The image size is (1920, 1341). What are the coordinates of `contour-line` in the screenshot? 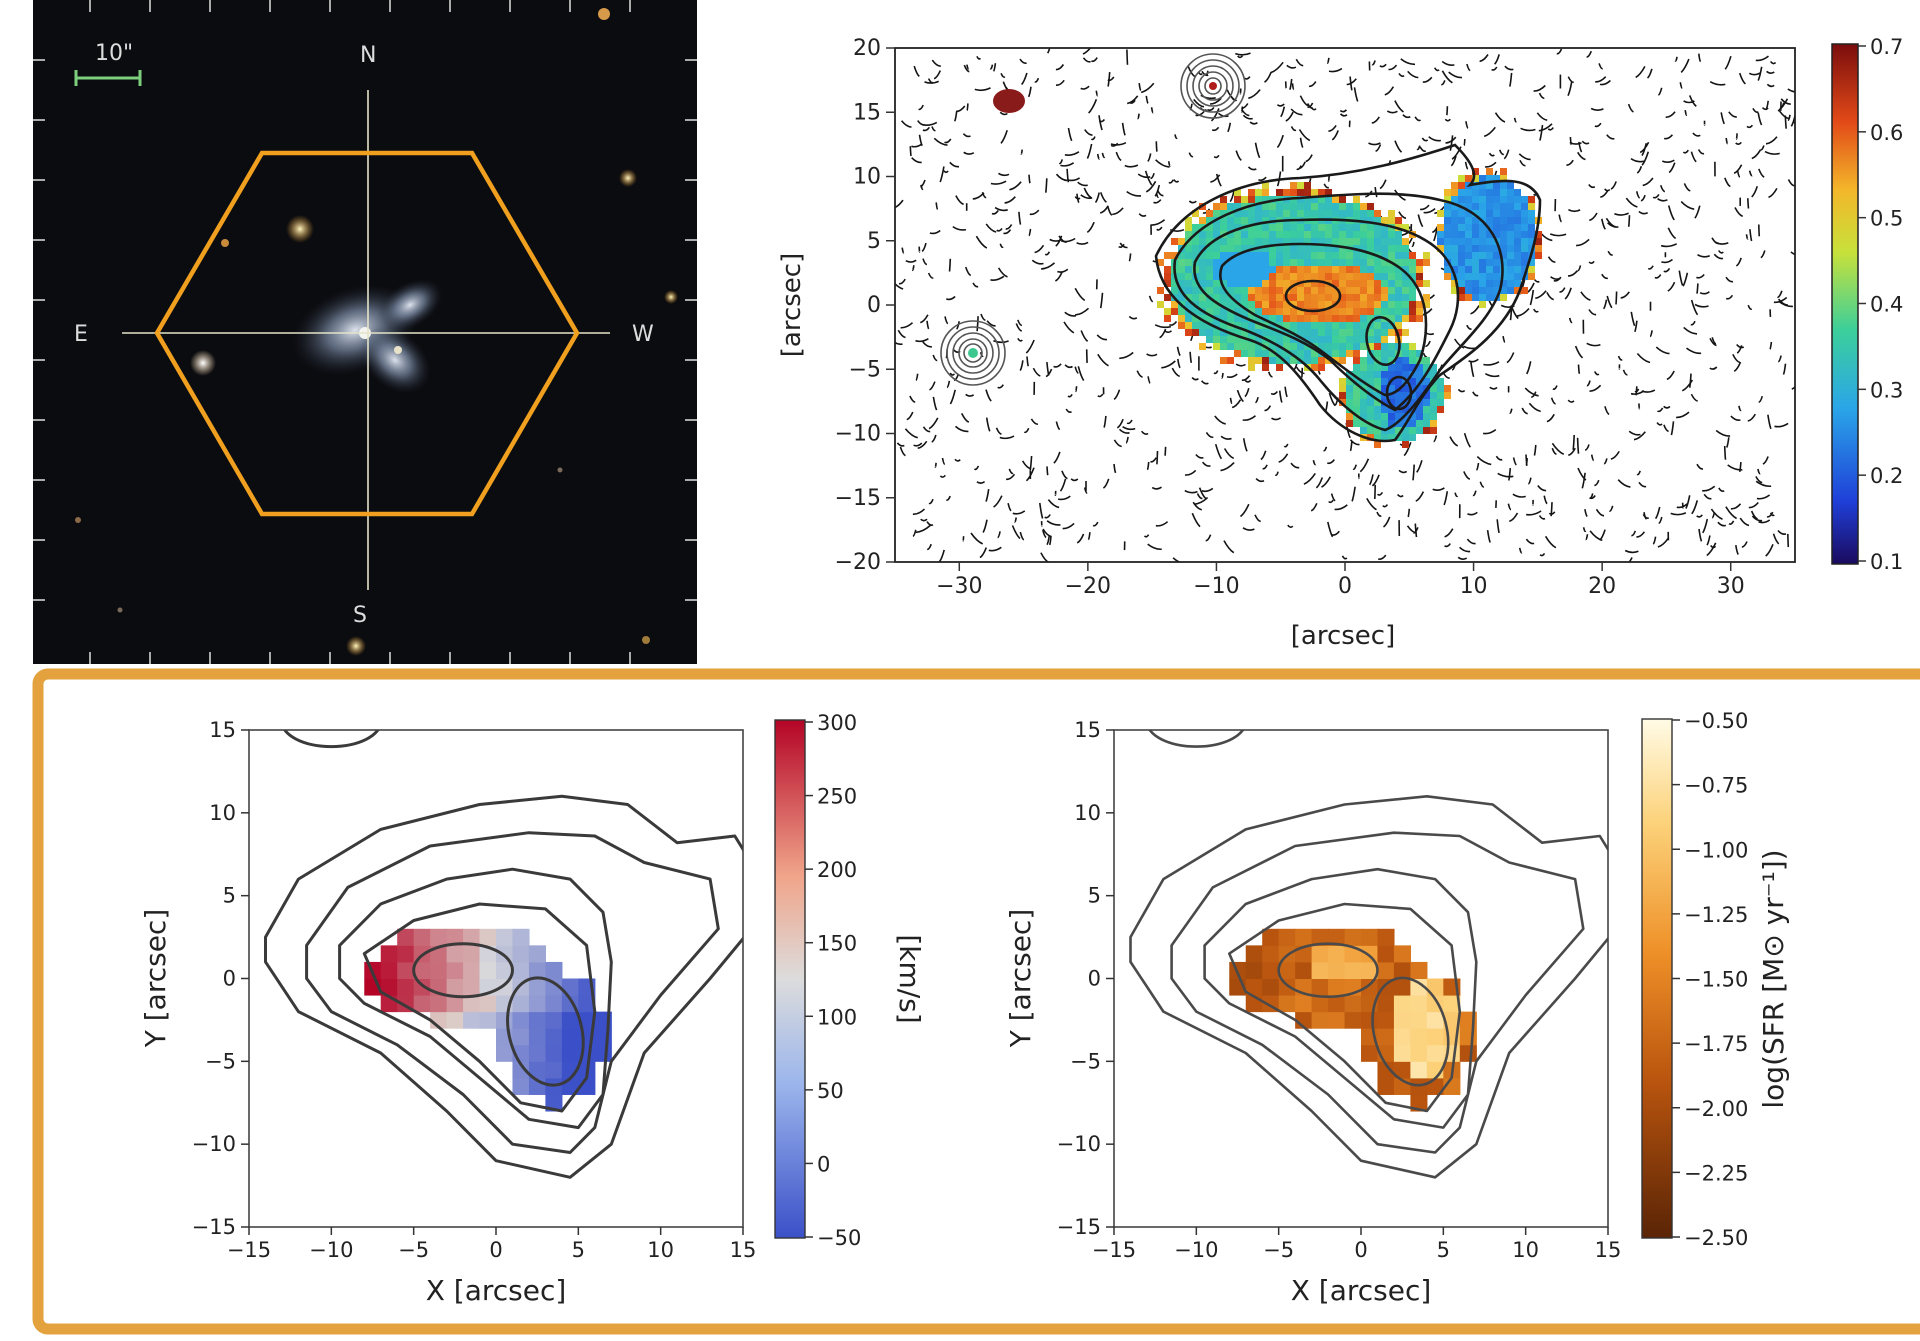 It's located at (512, 992).